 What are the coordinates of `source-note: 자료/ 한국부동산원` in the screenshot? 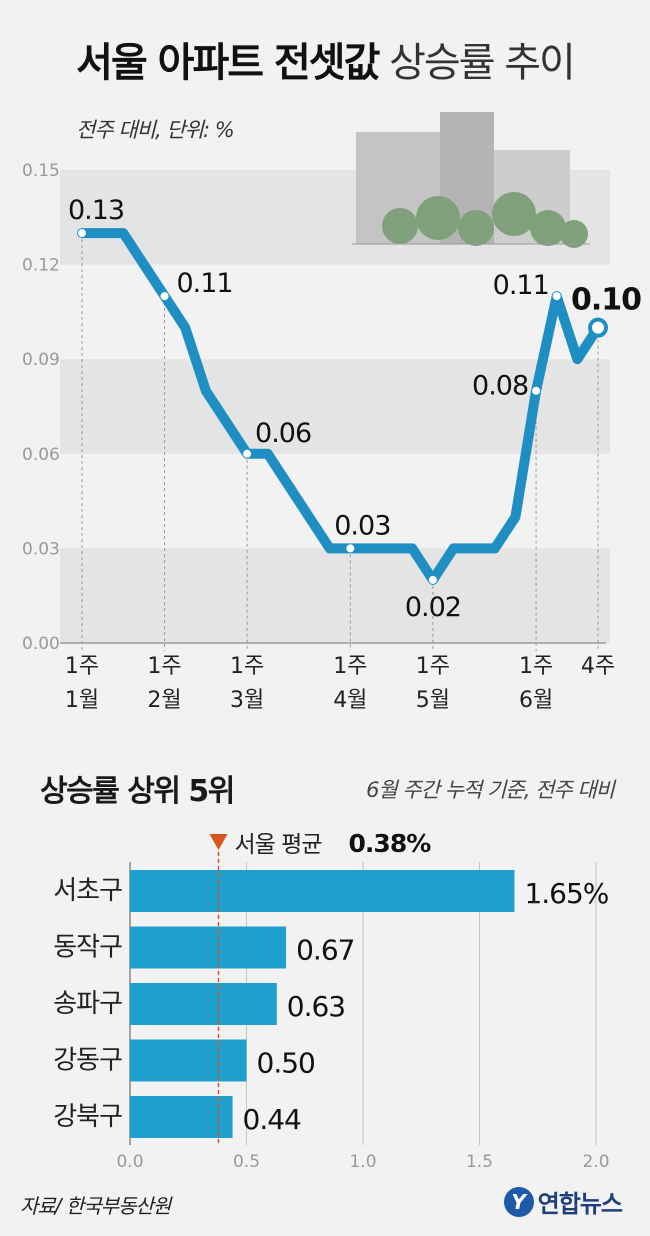 It's located at (95, 1206).